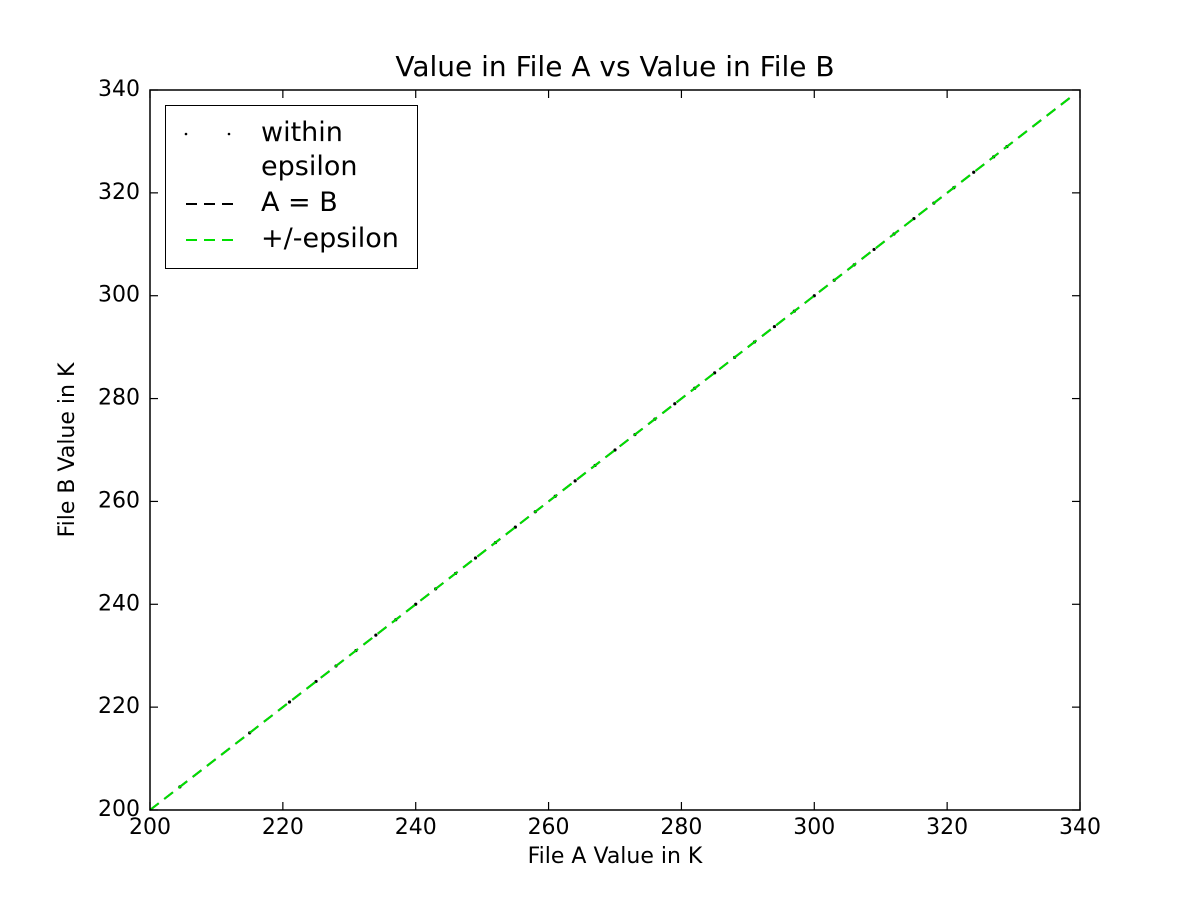 The height and width of the screenshot is (900, 1200). Describe the element at coordinates (330, 238) in the screenshot. I see `legend-label: +/-epsilon` at that location.